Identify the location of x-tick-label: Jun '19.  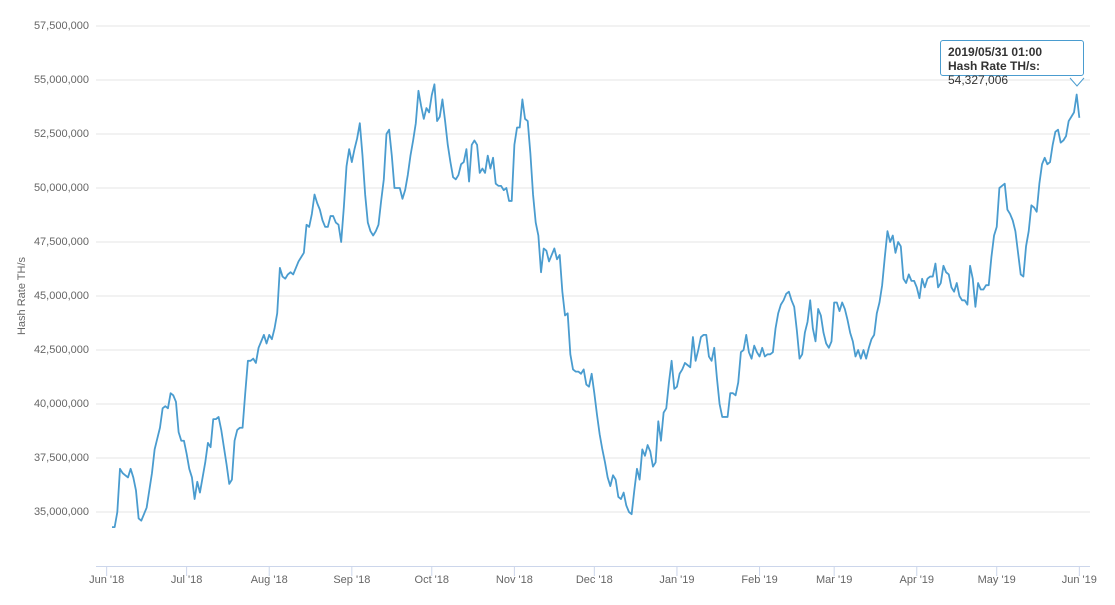
(1079, 580).